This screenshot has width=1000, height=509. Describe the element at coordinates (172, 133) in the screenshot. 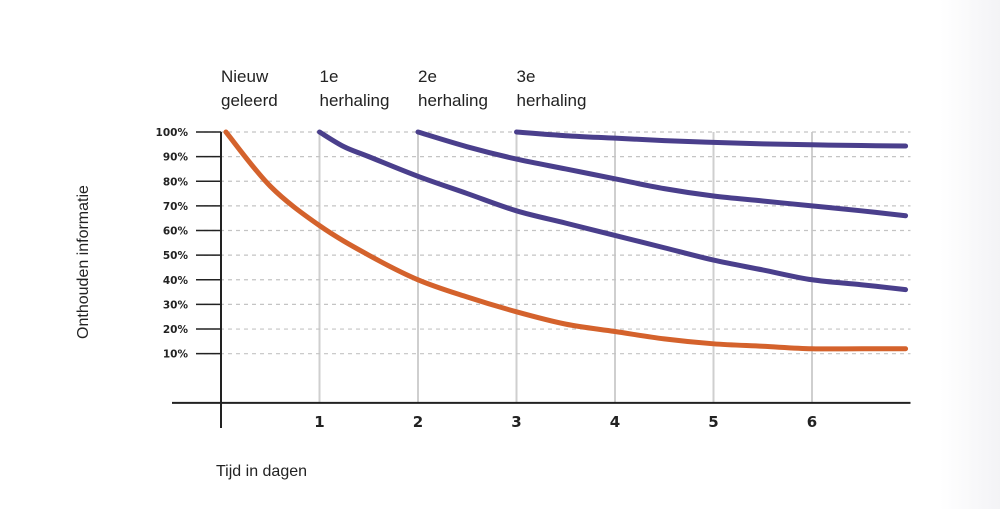

I see `y-tick-label: 100%` at that location.